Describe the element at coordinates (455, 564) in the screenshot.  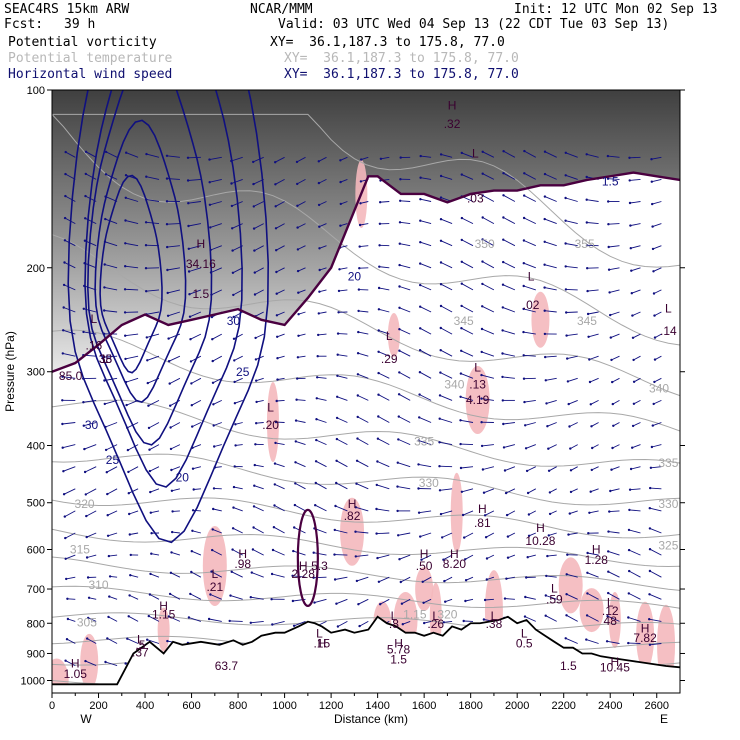
I see `pv-label: 8.20` at that location.